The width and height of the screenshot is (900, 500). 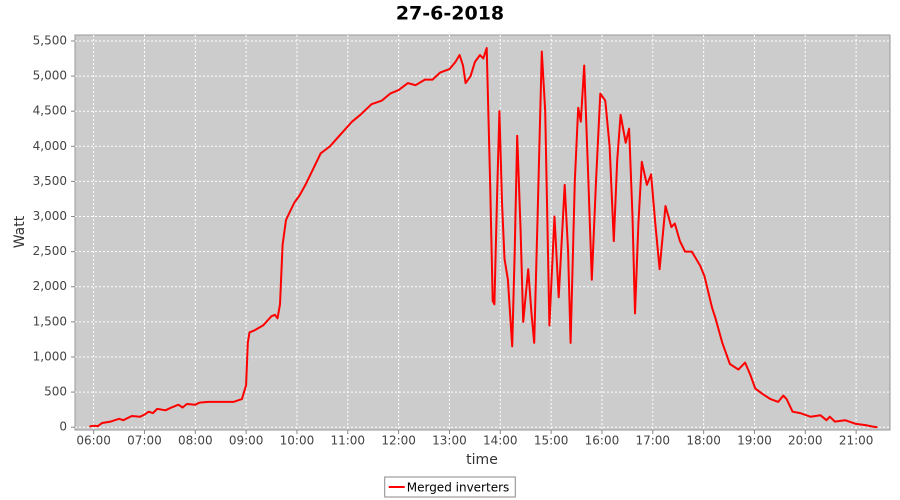 What do you see at coordinates (482, 460) in the screenshot?
I see `x-axis-label: time` at bounding box center [482, 460].